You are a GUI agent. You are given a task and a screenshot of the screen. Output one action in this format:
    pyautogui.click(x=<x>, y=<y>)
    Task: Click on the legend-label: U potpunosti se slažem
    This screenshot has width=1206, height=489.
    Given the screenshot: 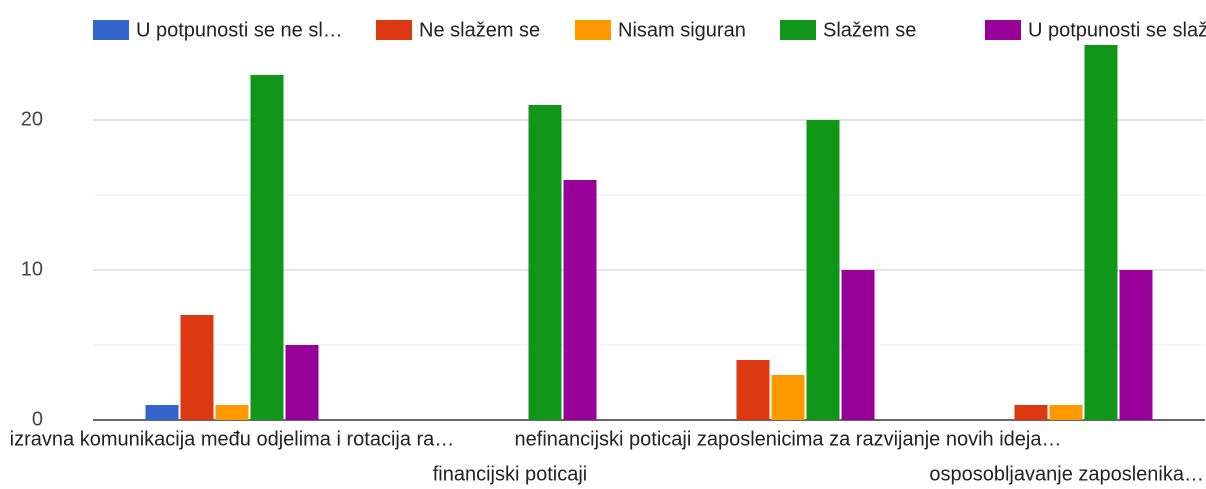 What is the action you would take?
    pyautogui.click(x=1117, y=30)
    